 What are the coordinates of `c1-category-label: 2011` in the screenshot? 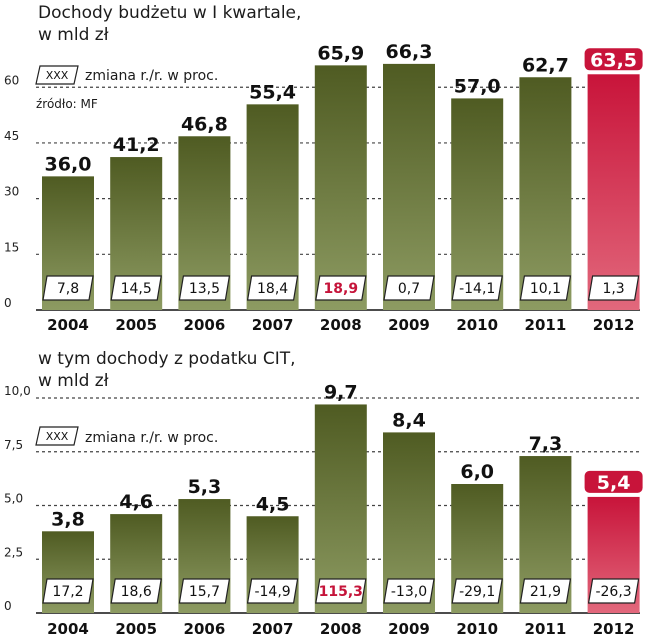 It's located at (546, 325).